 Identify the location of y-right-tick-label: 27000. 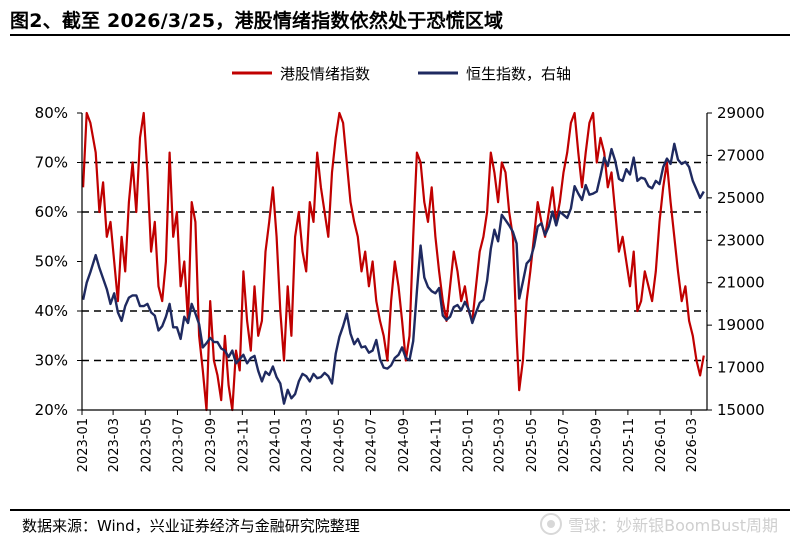
(741, 155).